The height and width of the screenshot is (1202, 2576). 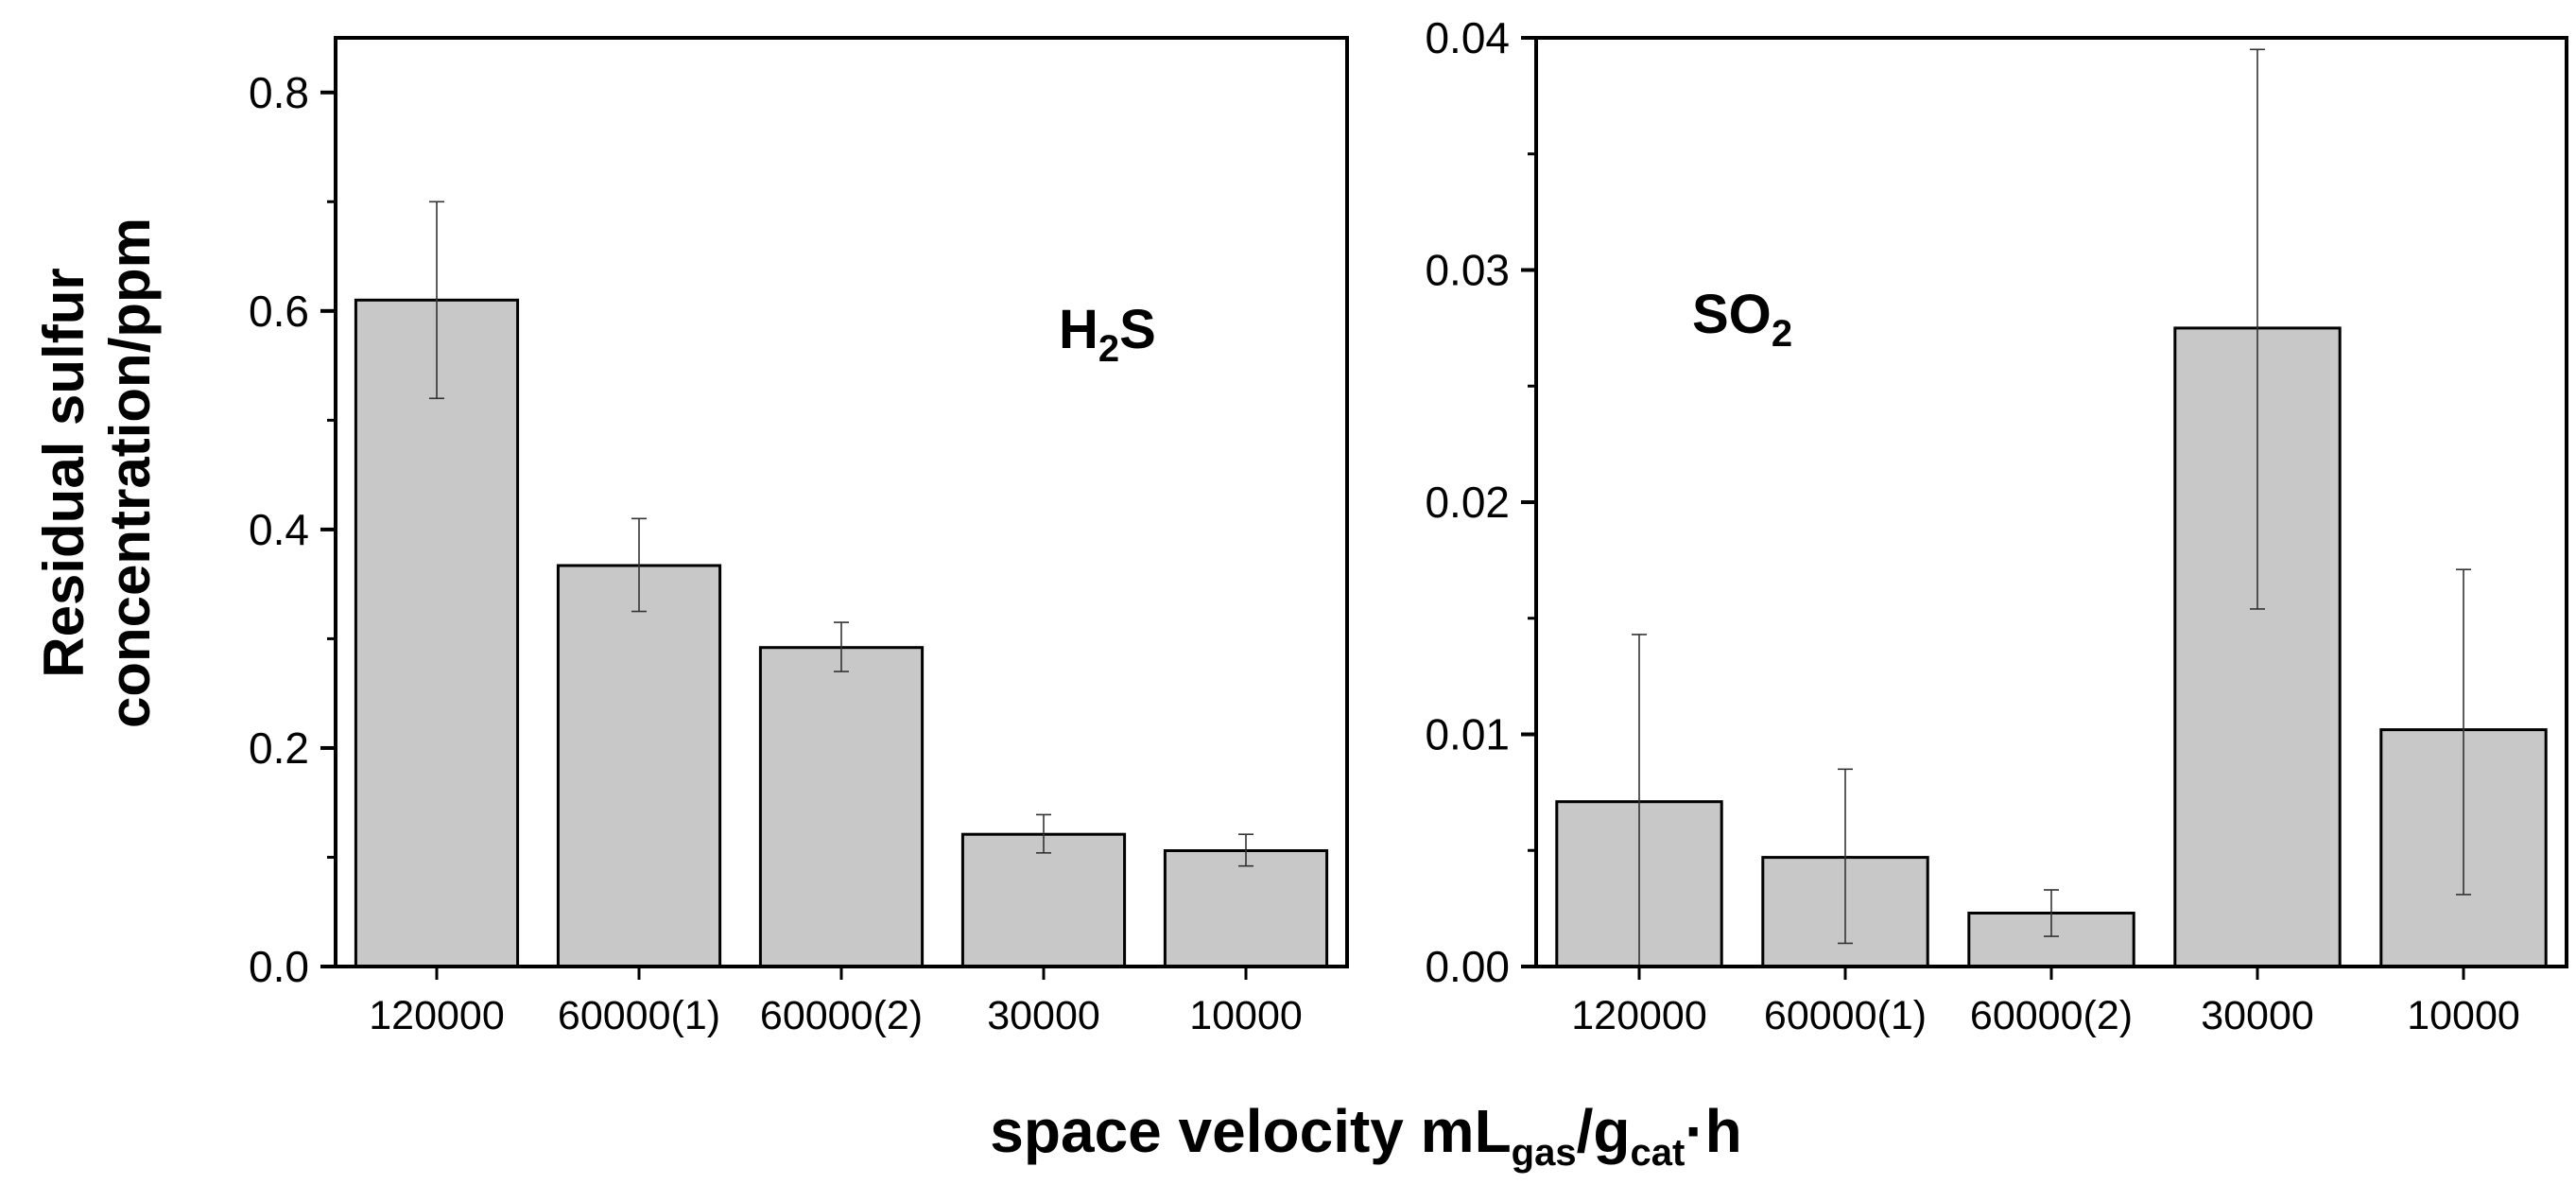 What do you see at coordinates (279, 311) in the screenshot?
I see `y-tick-label-h2s-3: 0.6` at bounding box center [279, 311].